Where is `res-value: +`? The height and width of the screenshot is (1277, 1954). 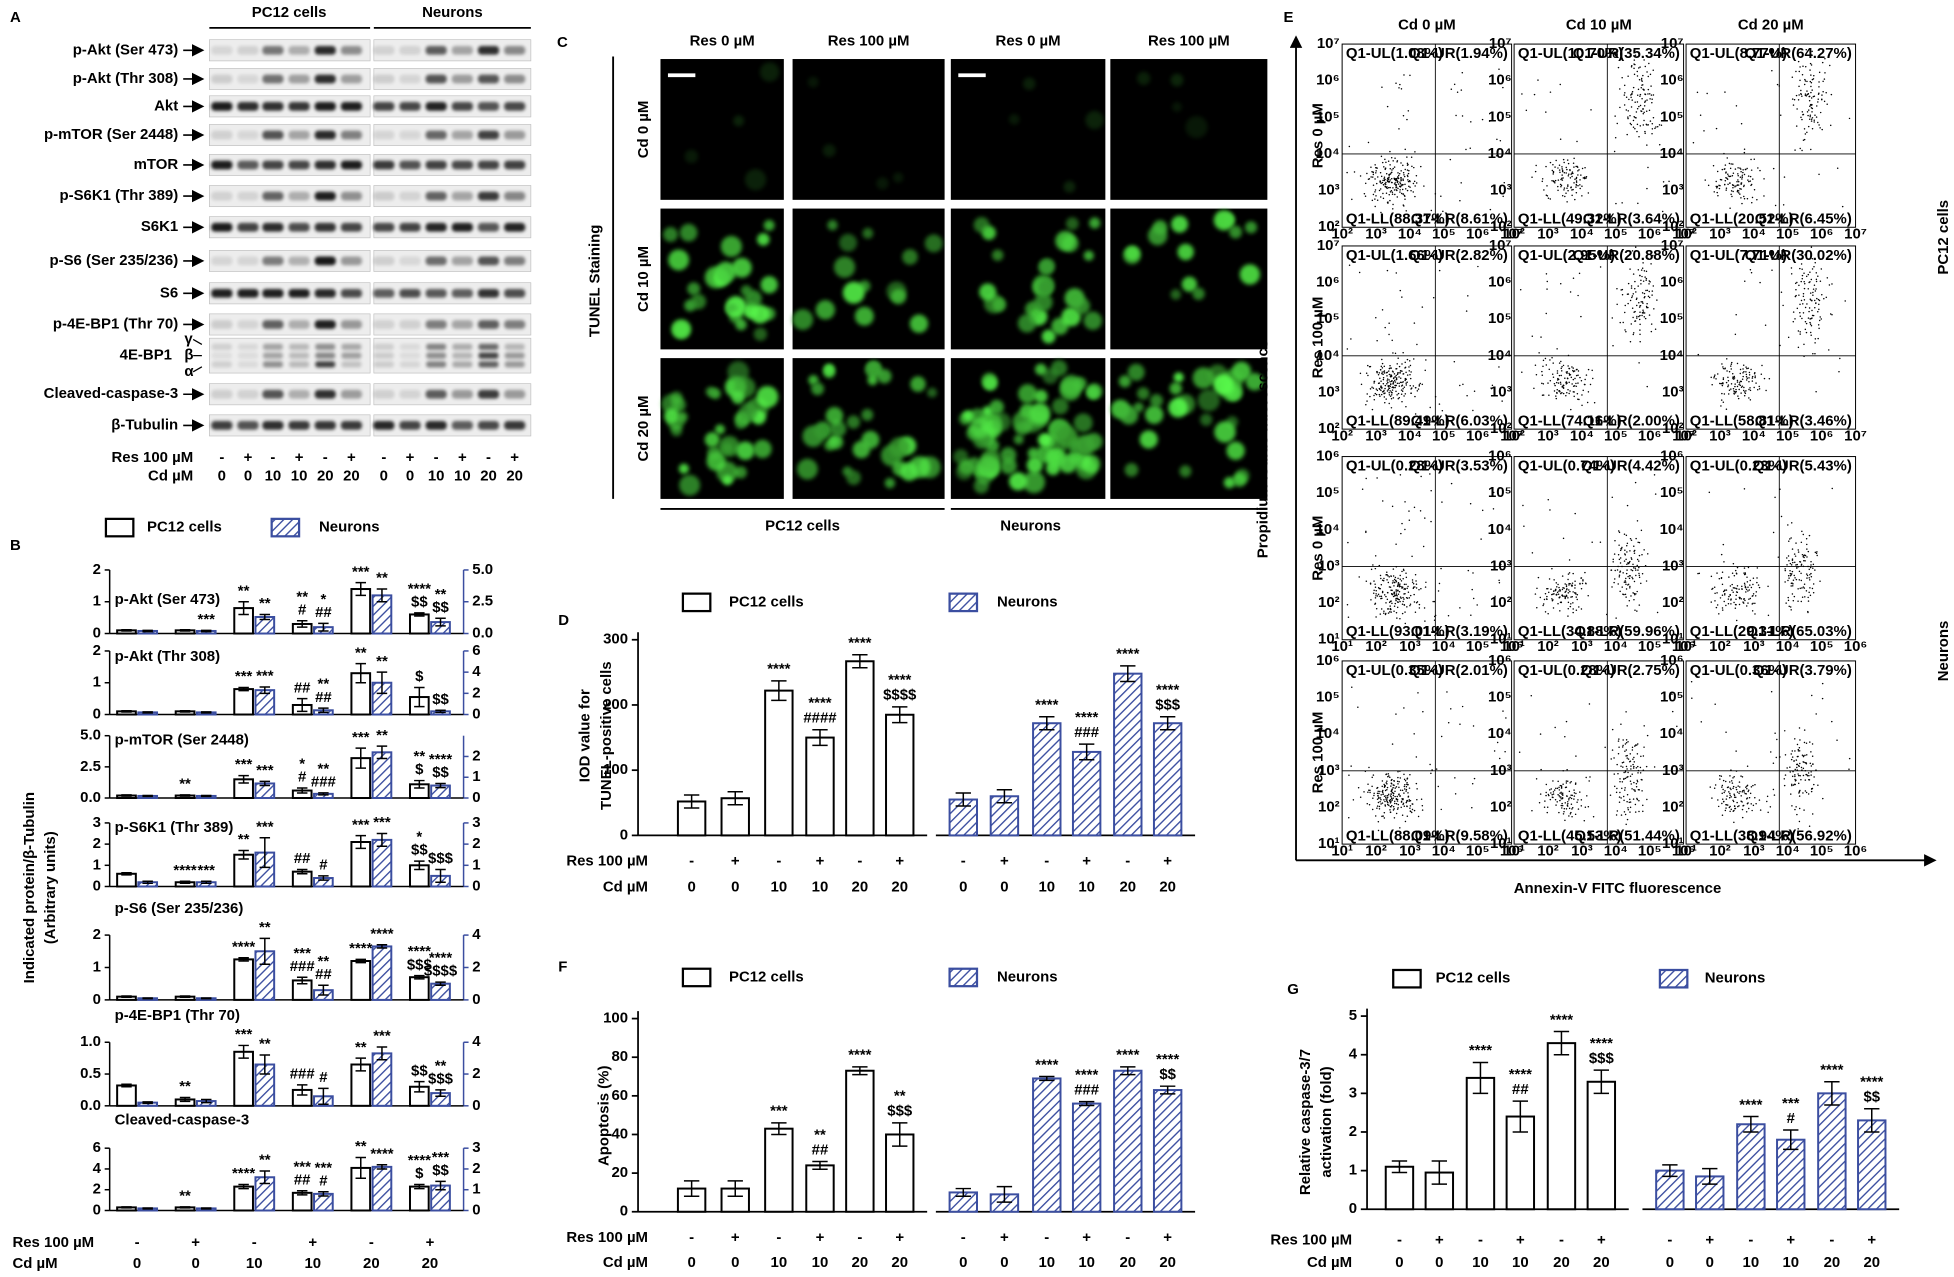
res-value: + is located at coordinates (735, 1237).